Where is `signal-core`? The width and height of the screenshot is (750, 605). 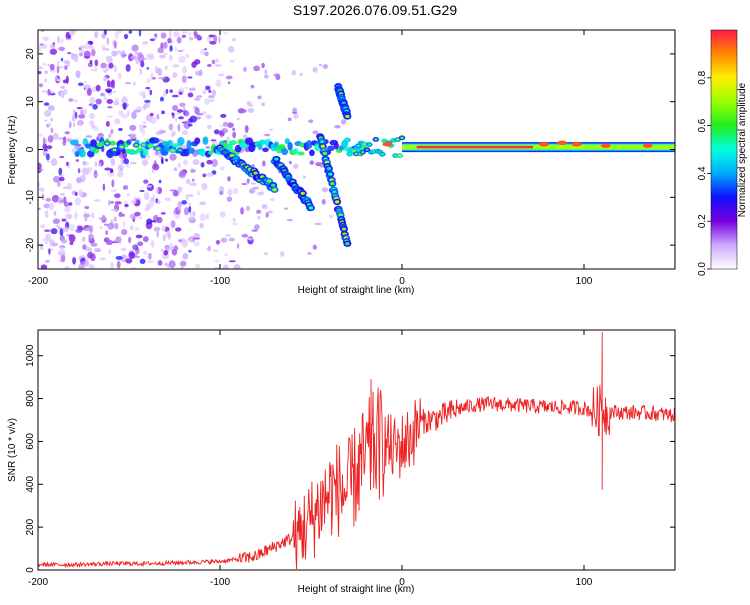 signal-core is located at coordinates (180, 150).